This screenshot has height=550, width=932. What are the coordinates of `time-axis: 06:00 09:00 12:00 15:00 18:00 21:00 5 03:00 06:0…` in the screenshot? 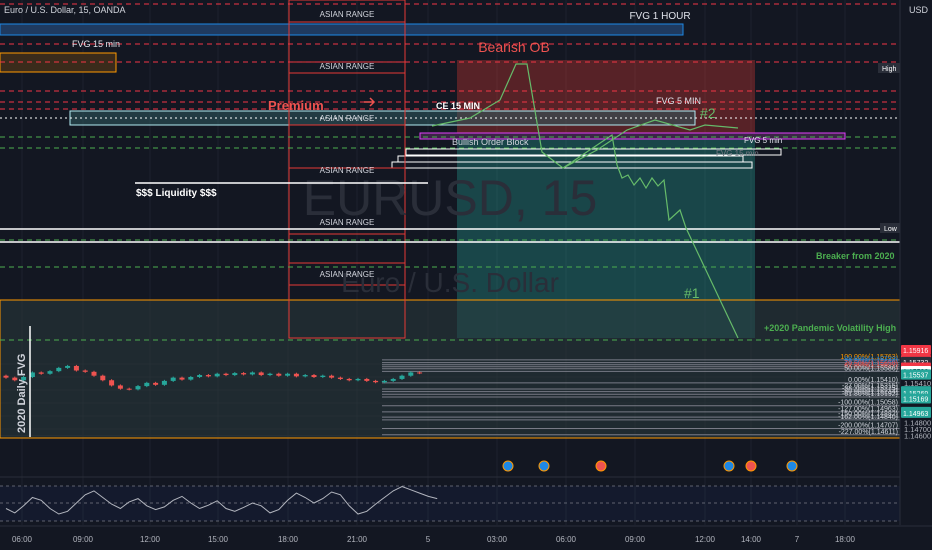 It's located at (466, 534).